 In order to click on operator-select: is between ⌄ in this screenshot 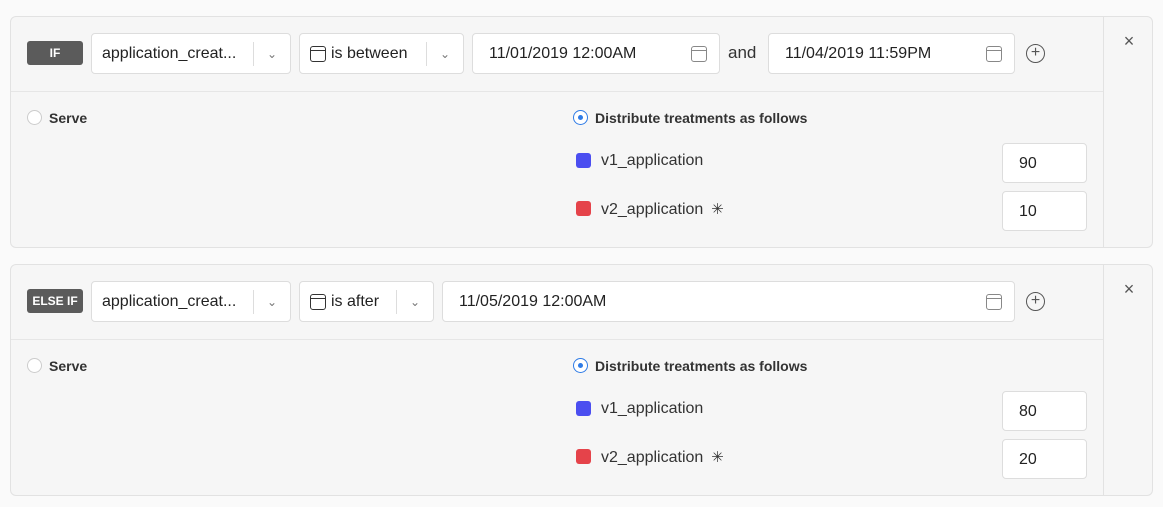, I will do `click(381, 53)`.